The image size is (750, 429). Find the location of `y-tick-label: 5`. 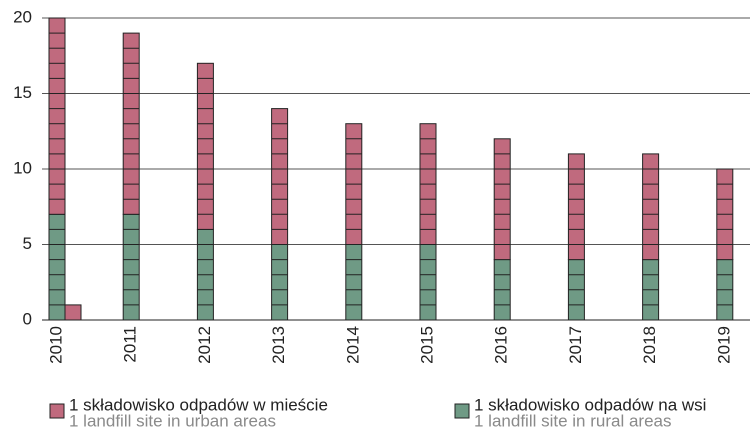

y-tick-label: 5 is located at coordinates (27, 243).